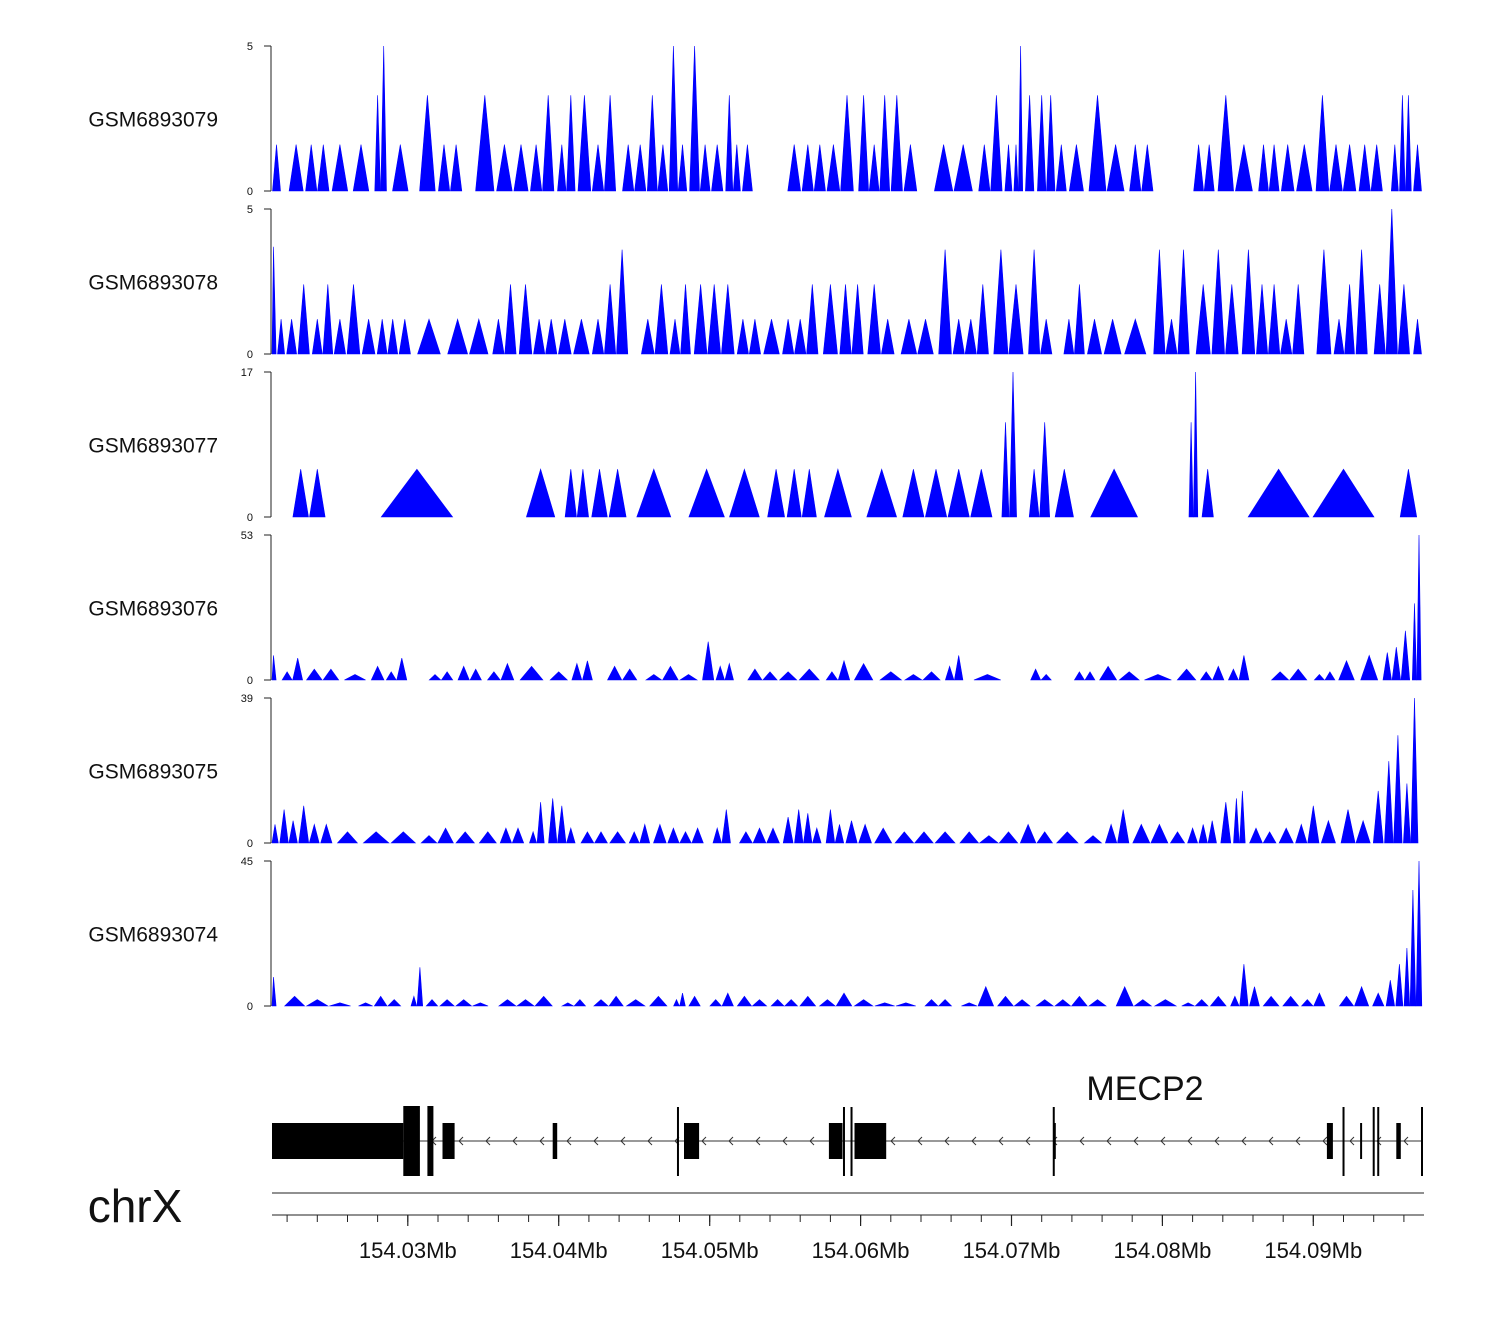  I want to click on track-GSM6893077: GSM6893077 17 0, so click(753, 445).